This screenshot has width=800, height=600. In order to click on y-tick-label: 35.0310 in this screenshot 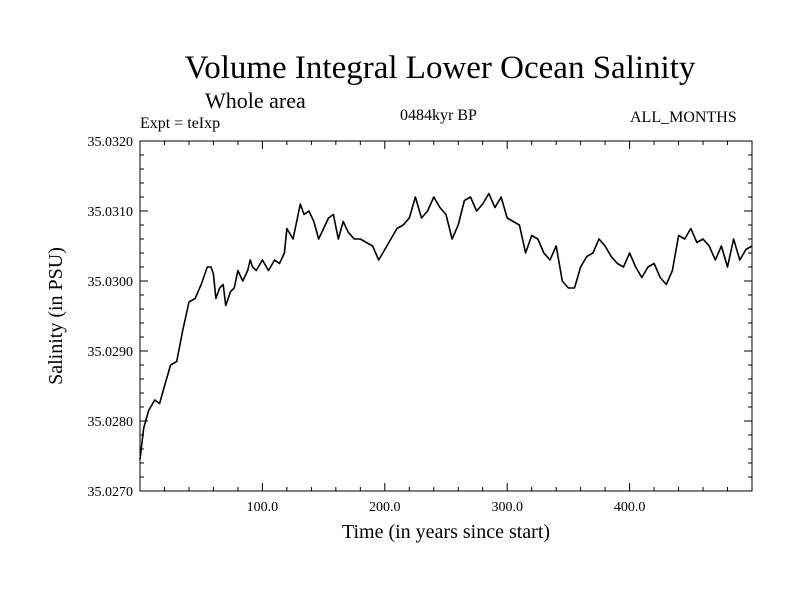, I will do `click(111, 212)`.